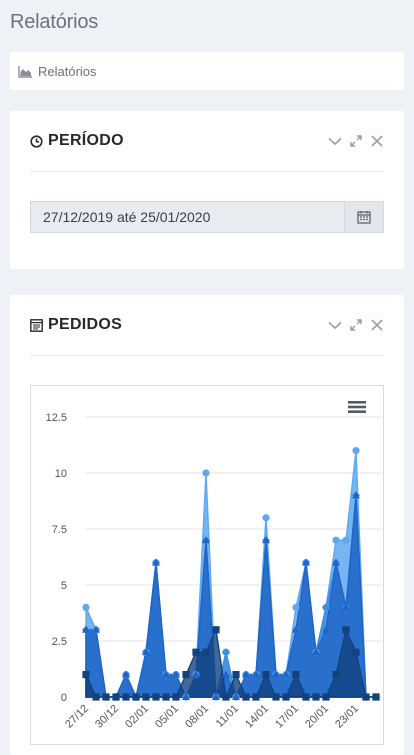 The height and width of the screenshot is (755, 414). I want to click on x-tick-label: 08/01, so click(197, 717).